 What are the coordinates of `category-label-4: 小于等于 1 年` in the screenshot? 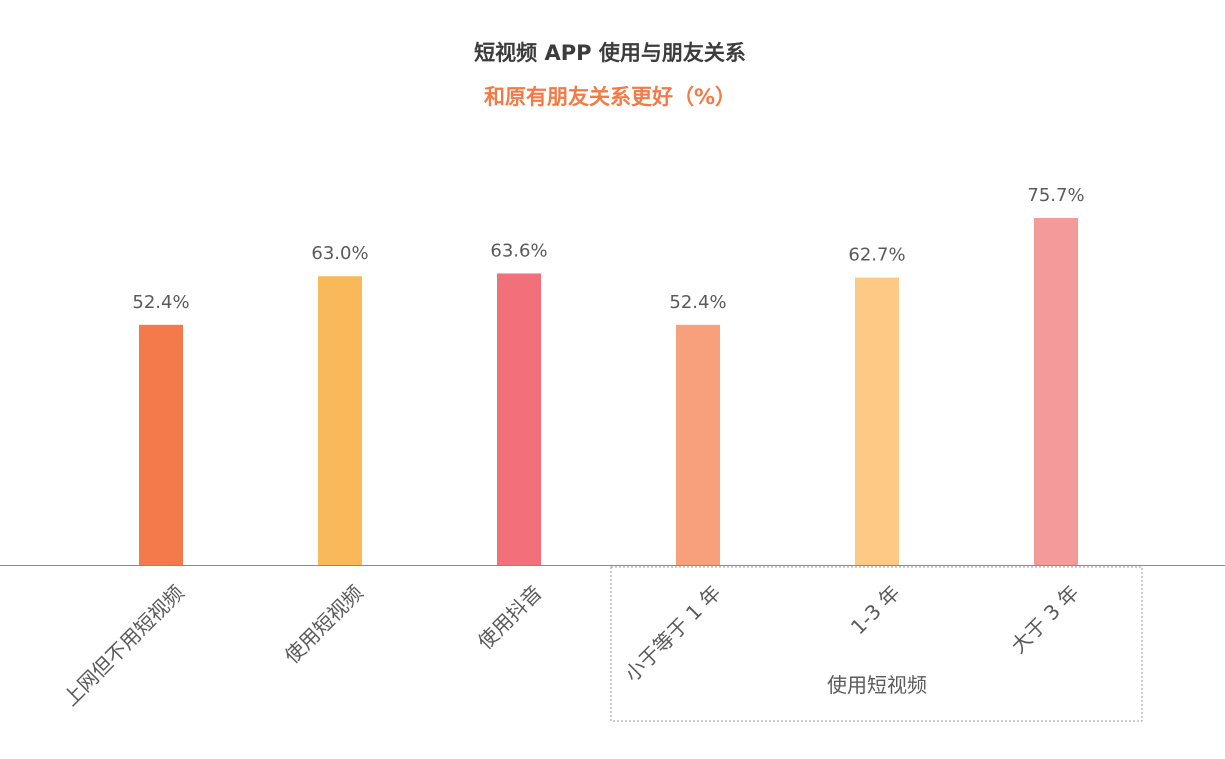 It's located at (673, 634).